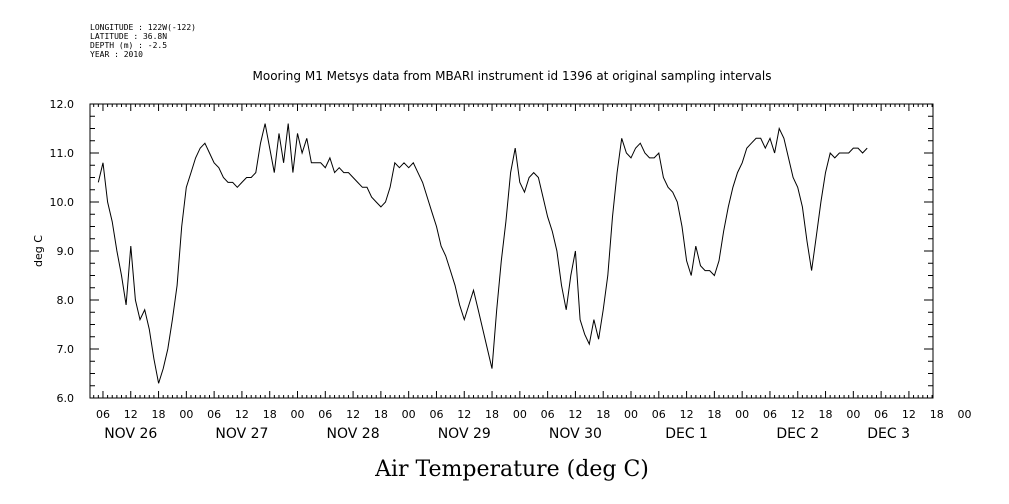 Image resolution: width=1009 pixels, height=504 pixels. I want to click on y-axis-label: deg C, so click(38, 251).